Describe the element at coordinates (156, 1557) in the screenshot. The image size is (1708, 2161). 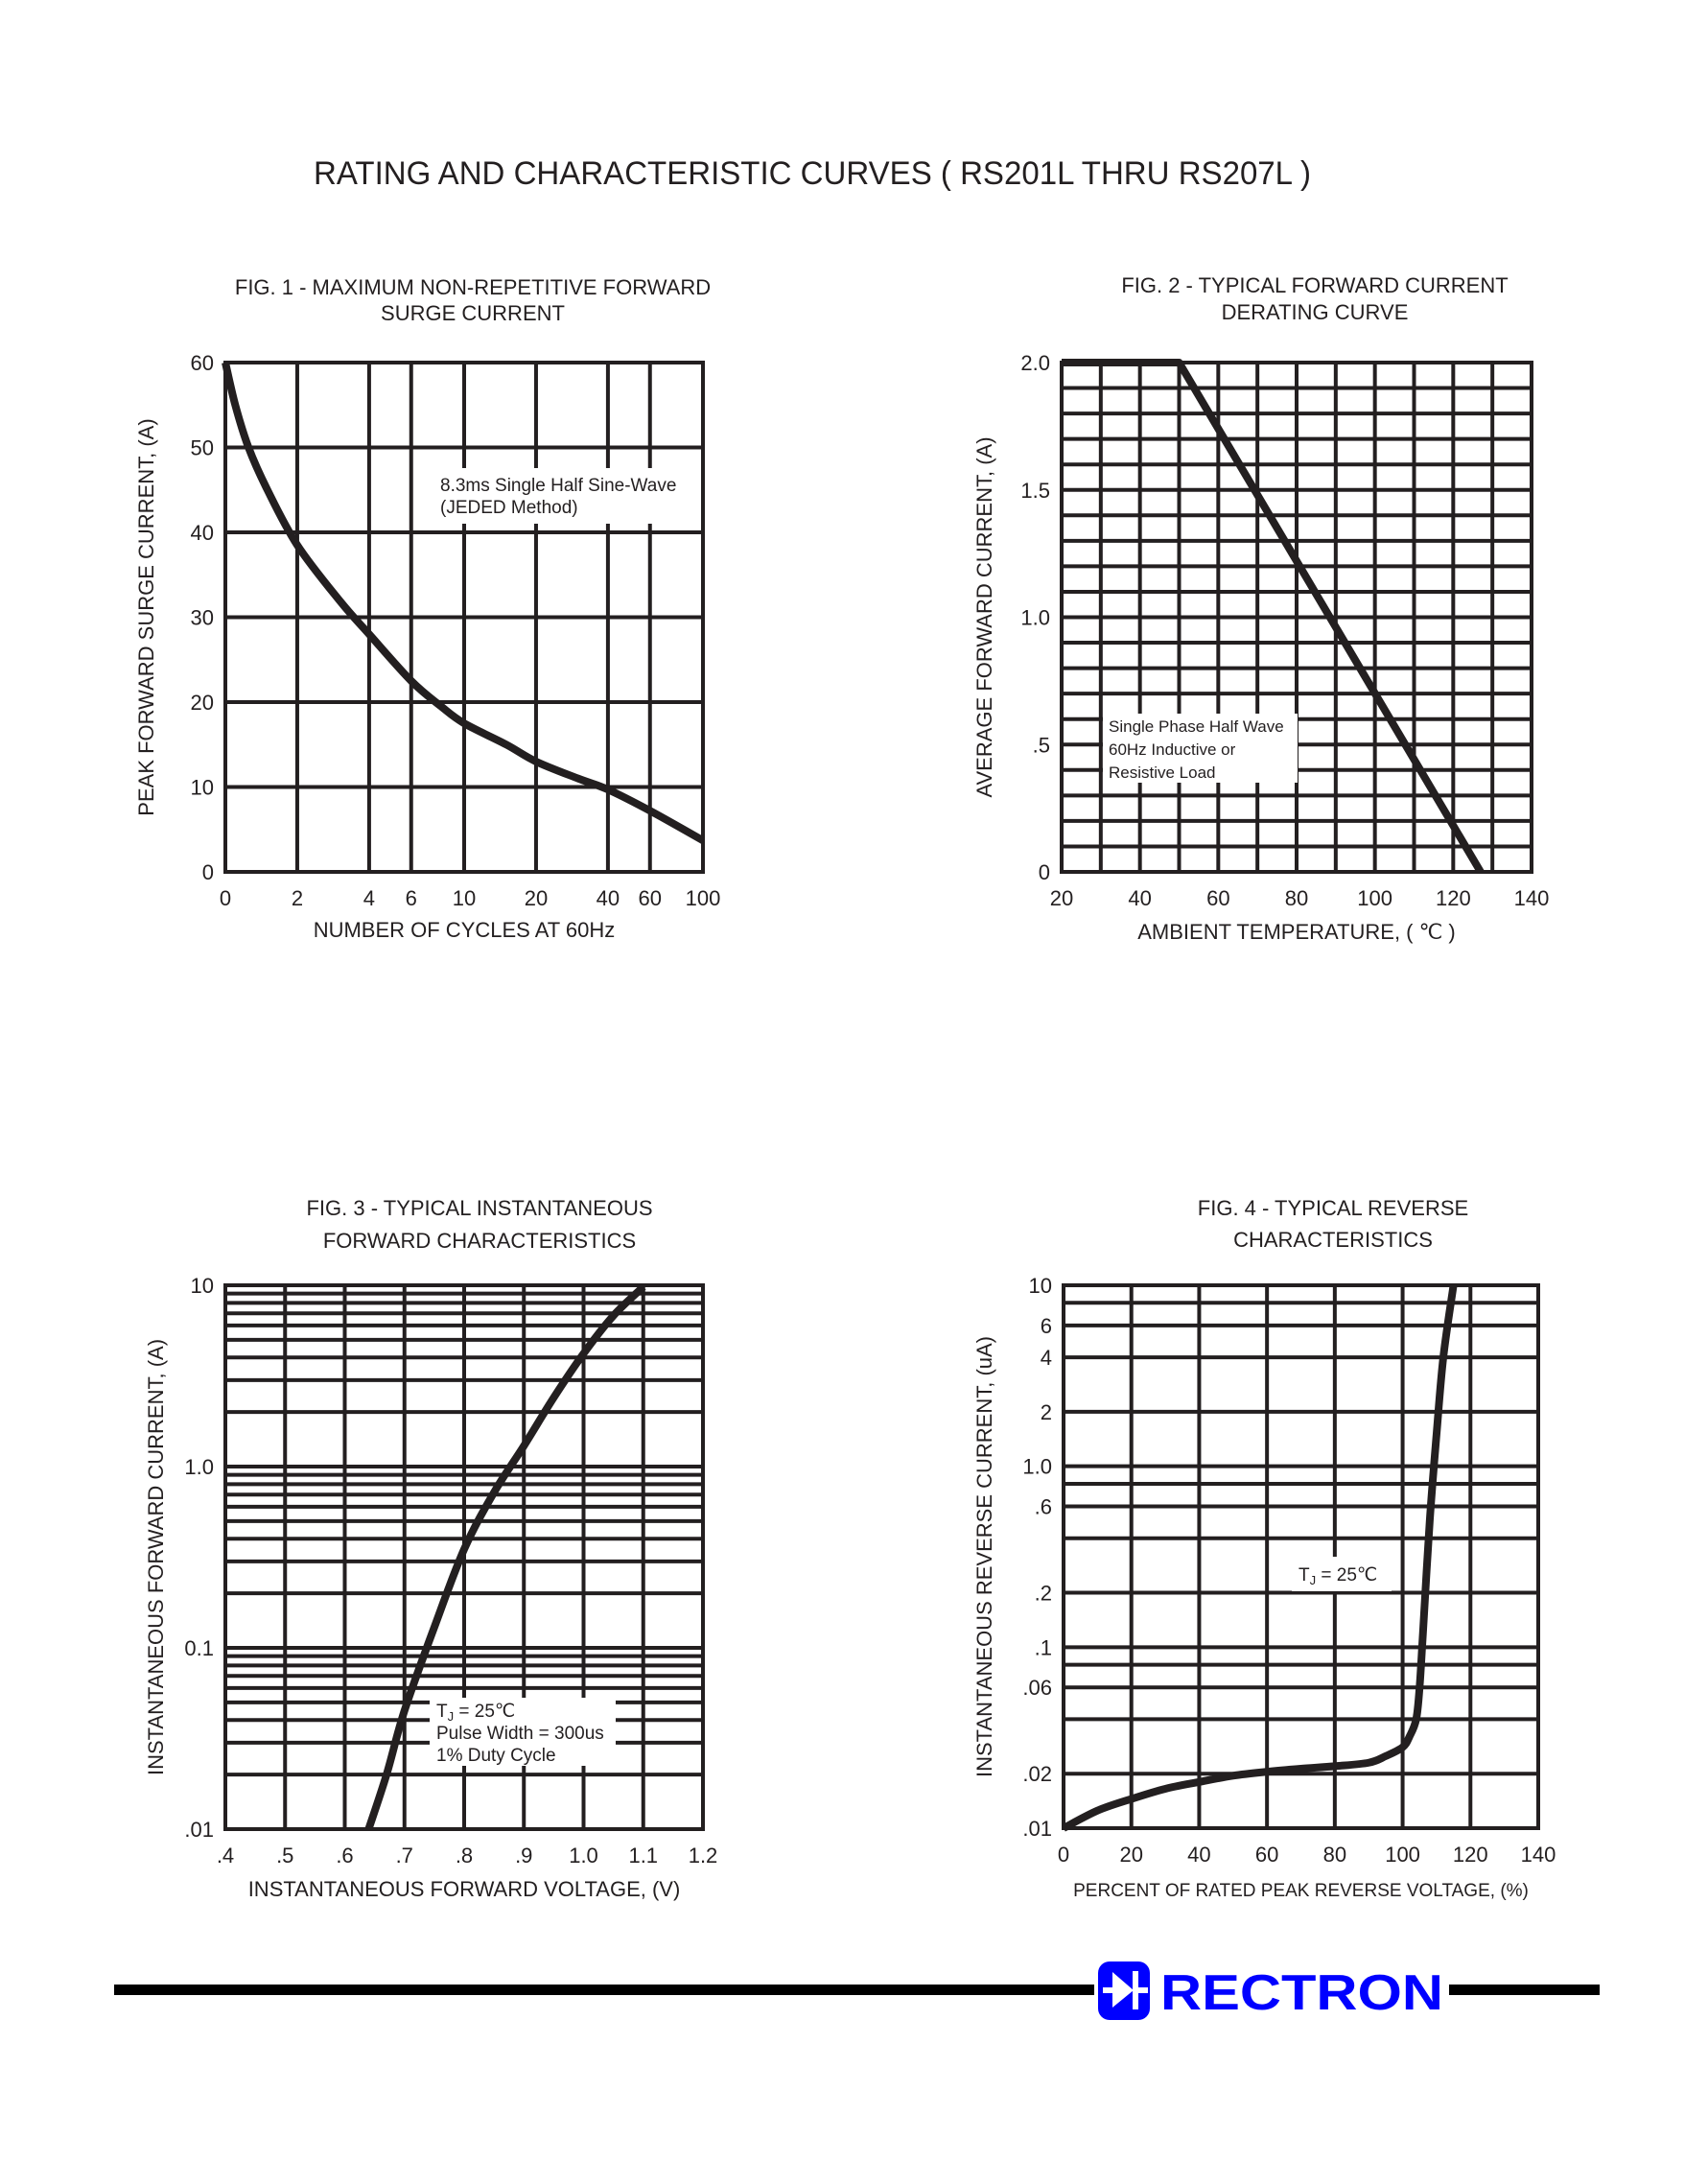
I see `y-axis-label: INSTANTANEOUS FORWARD CURRENT, (A)` at that location.